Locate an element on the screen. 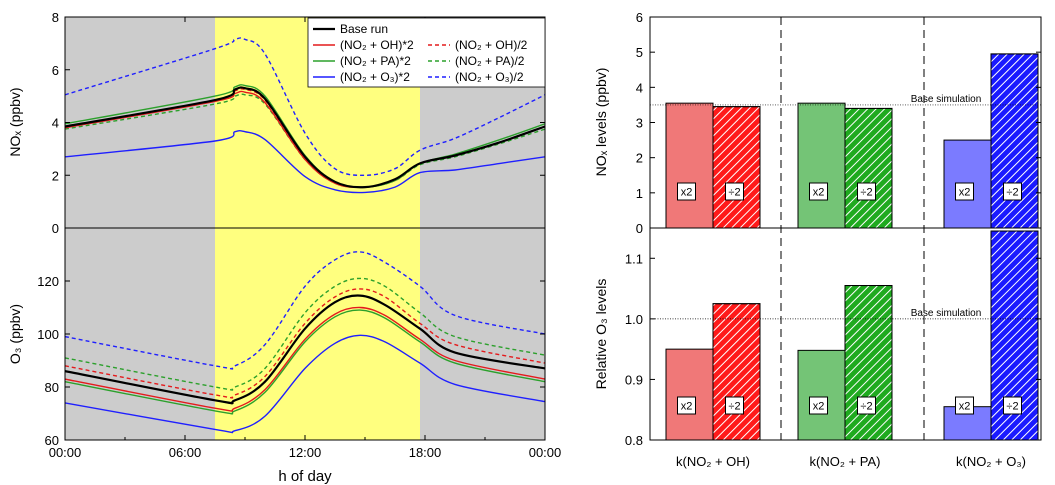 This screenshot has width=1055, height=485. nox-bars: x2 ÷2 x2 ÷2 x2 ÷2 is located at coordinates (852, 141).